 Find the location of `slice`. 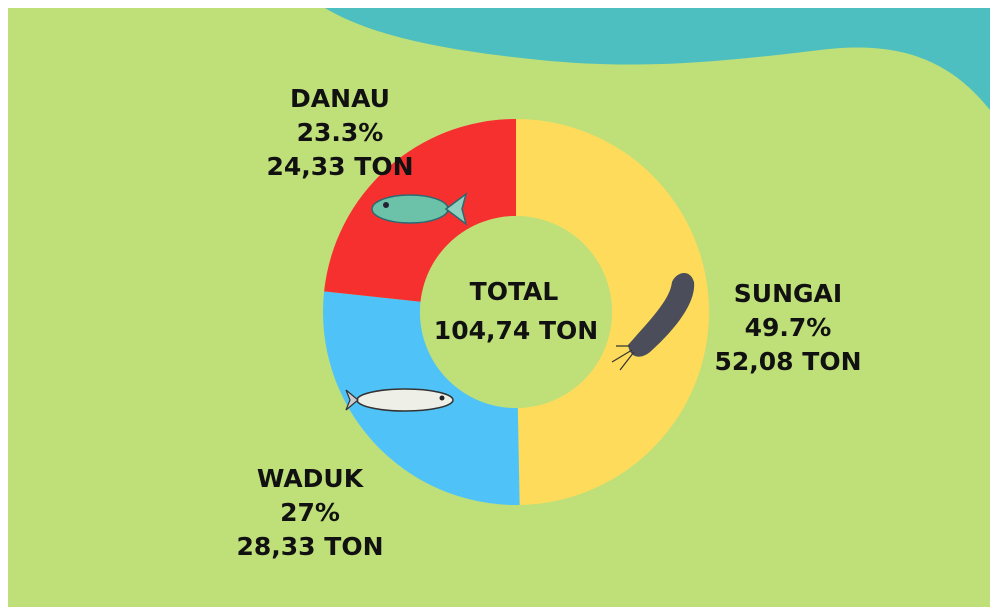

slice is located at coordinates (613, 311).